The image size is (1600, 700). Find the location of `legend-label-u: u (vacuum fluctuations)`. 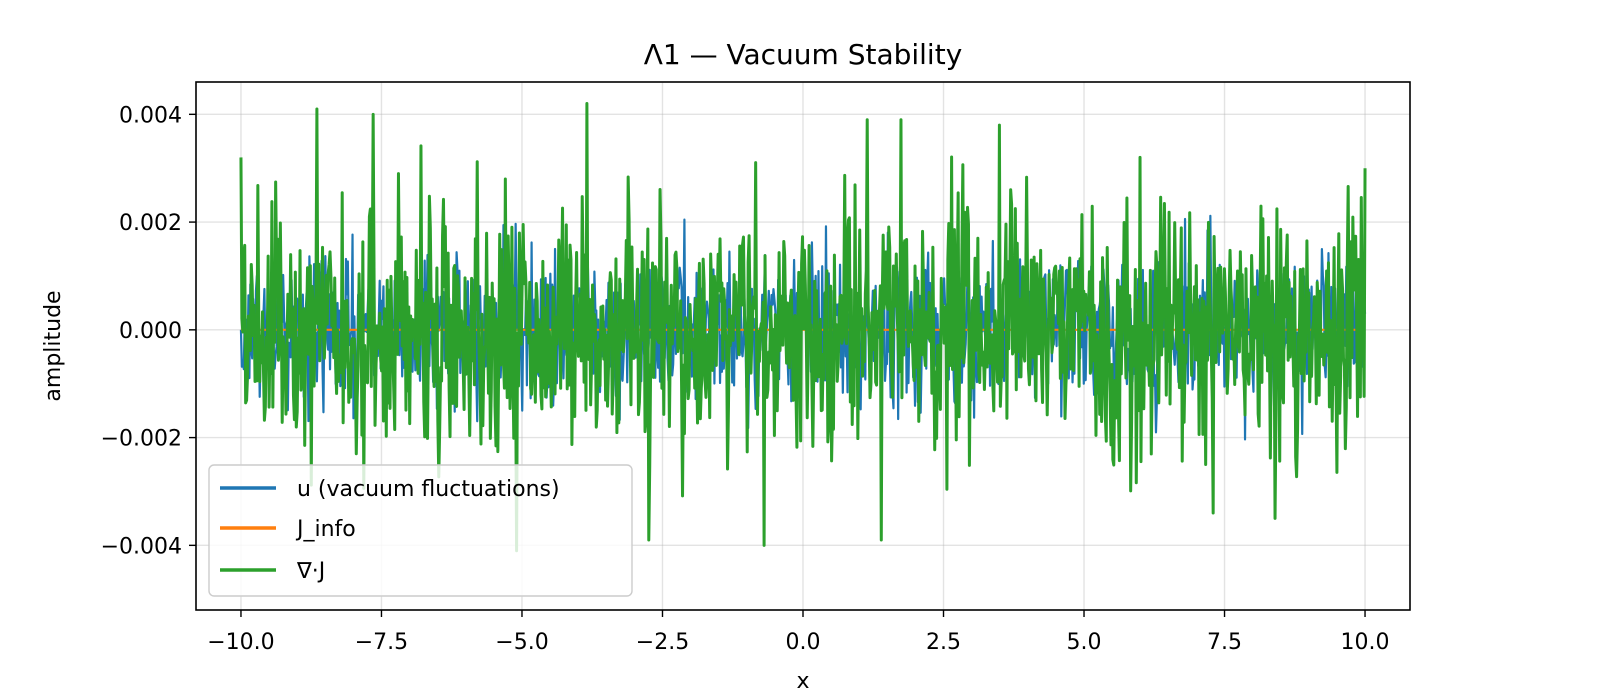

legend-label-u: u (vacuum fluctuations) is located at coordinates (428, 489).